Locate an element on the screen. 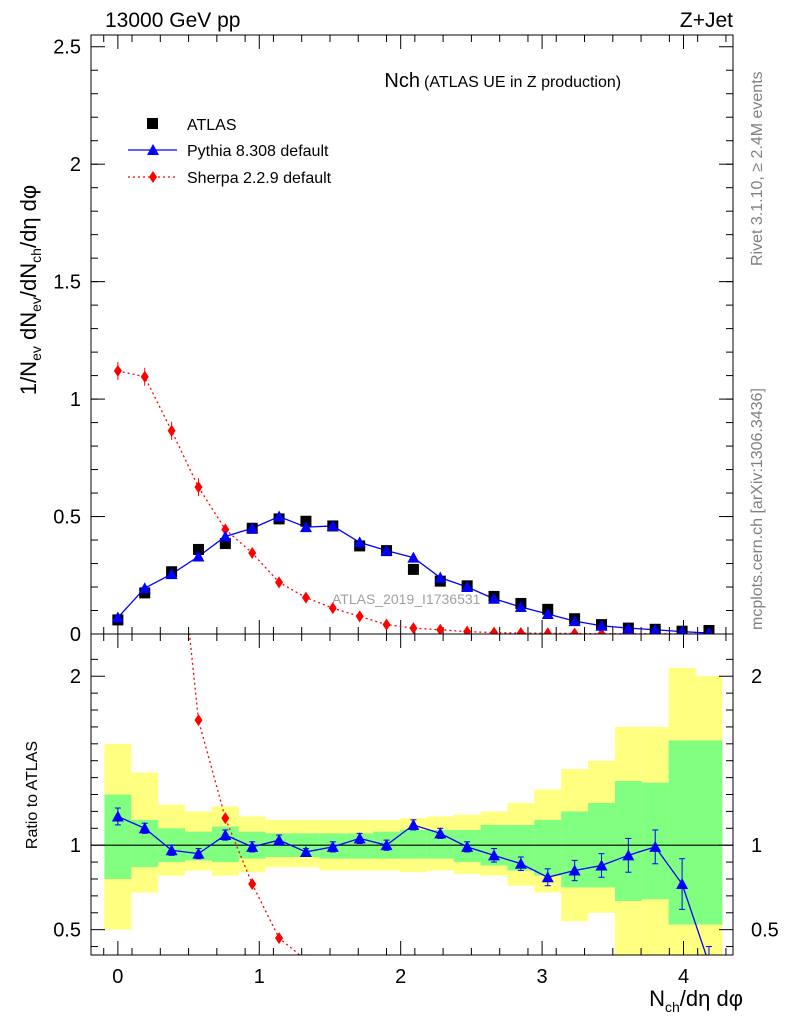 Image resolution: width=786 pixels, height=1024 pixels. ratio-ytick-label: 1 is located at coordinates (75, 846).